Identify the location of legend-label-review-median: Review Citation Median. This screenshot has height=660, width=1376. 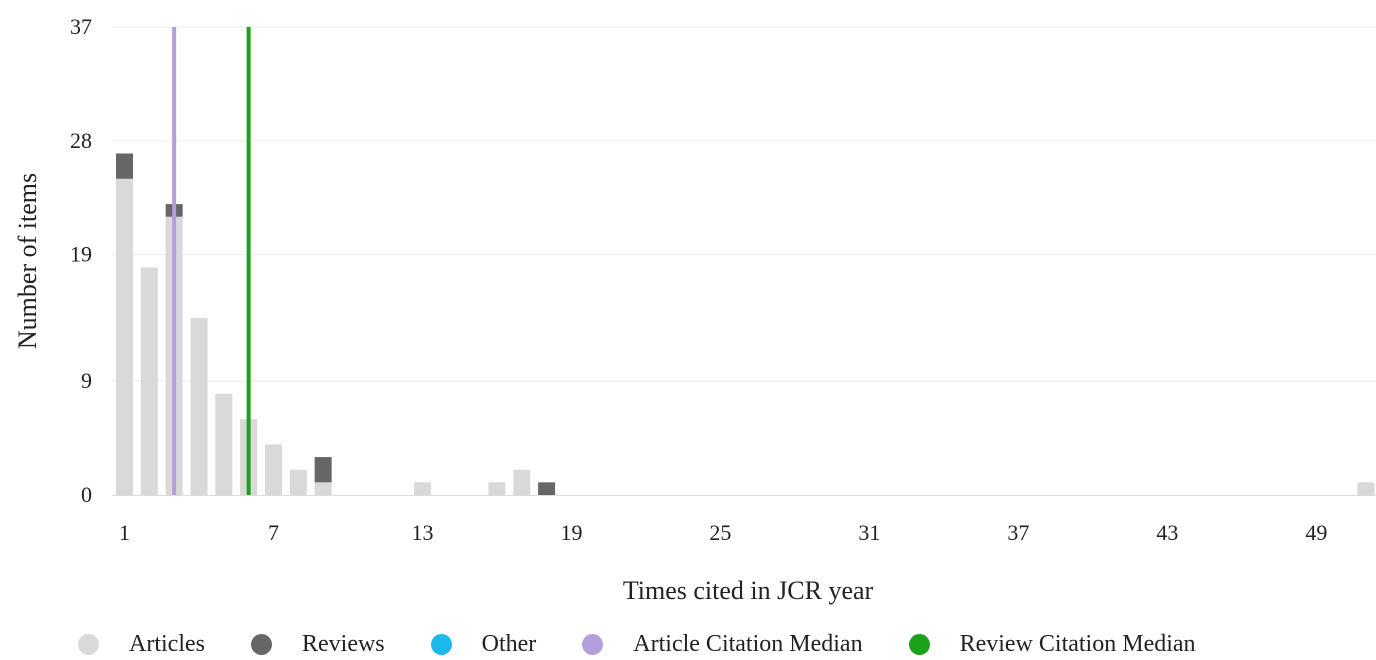
(1077, 644).